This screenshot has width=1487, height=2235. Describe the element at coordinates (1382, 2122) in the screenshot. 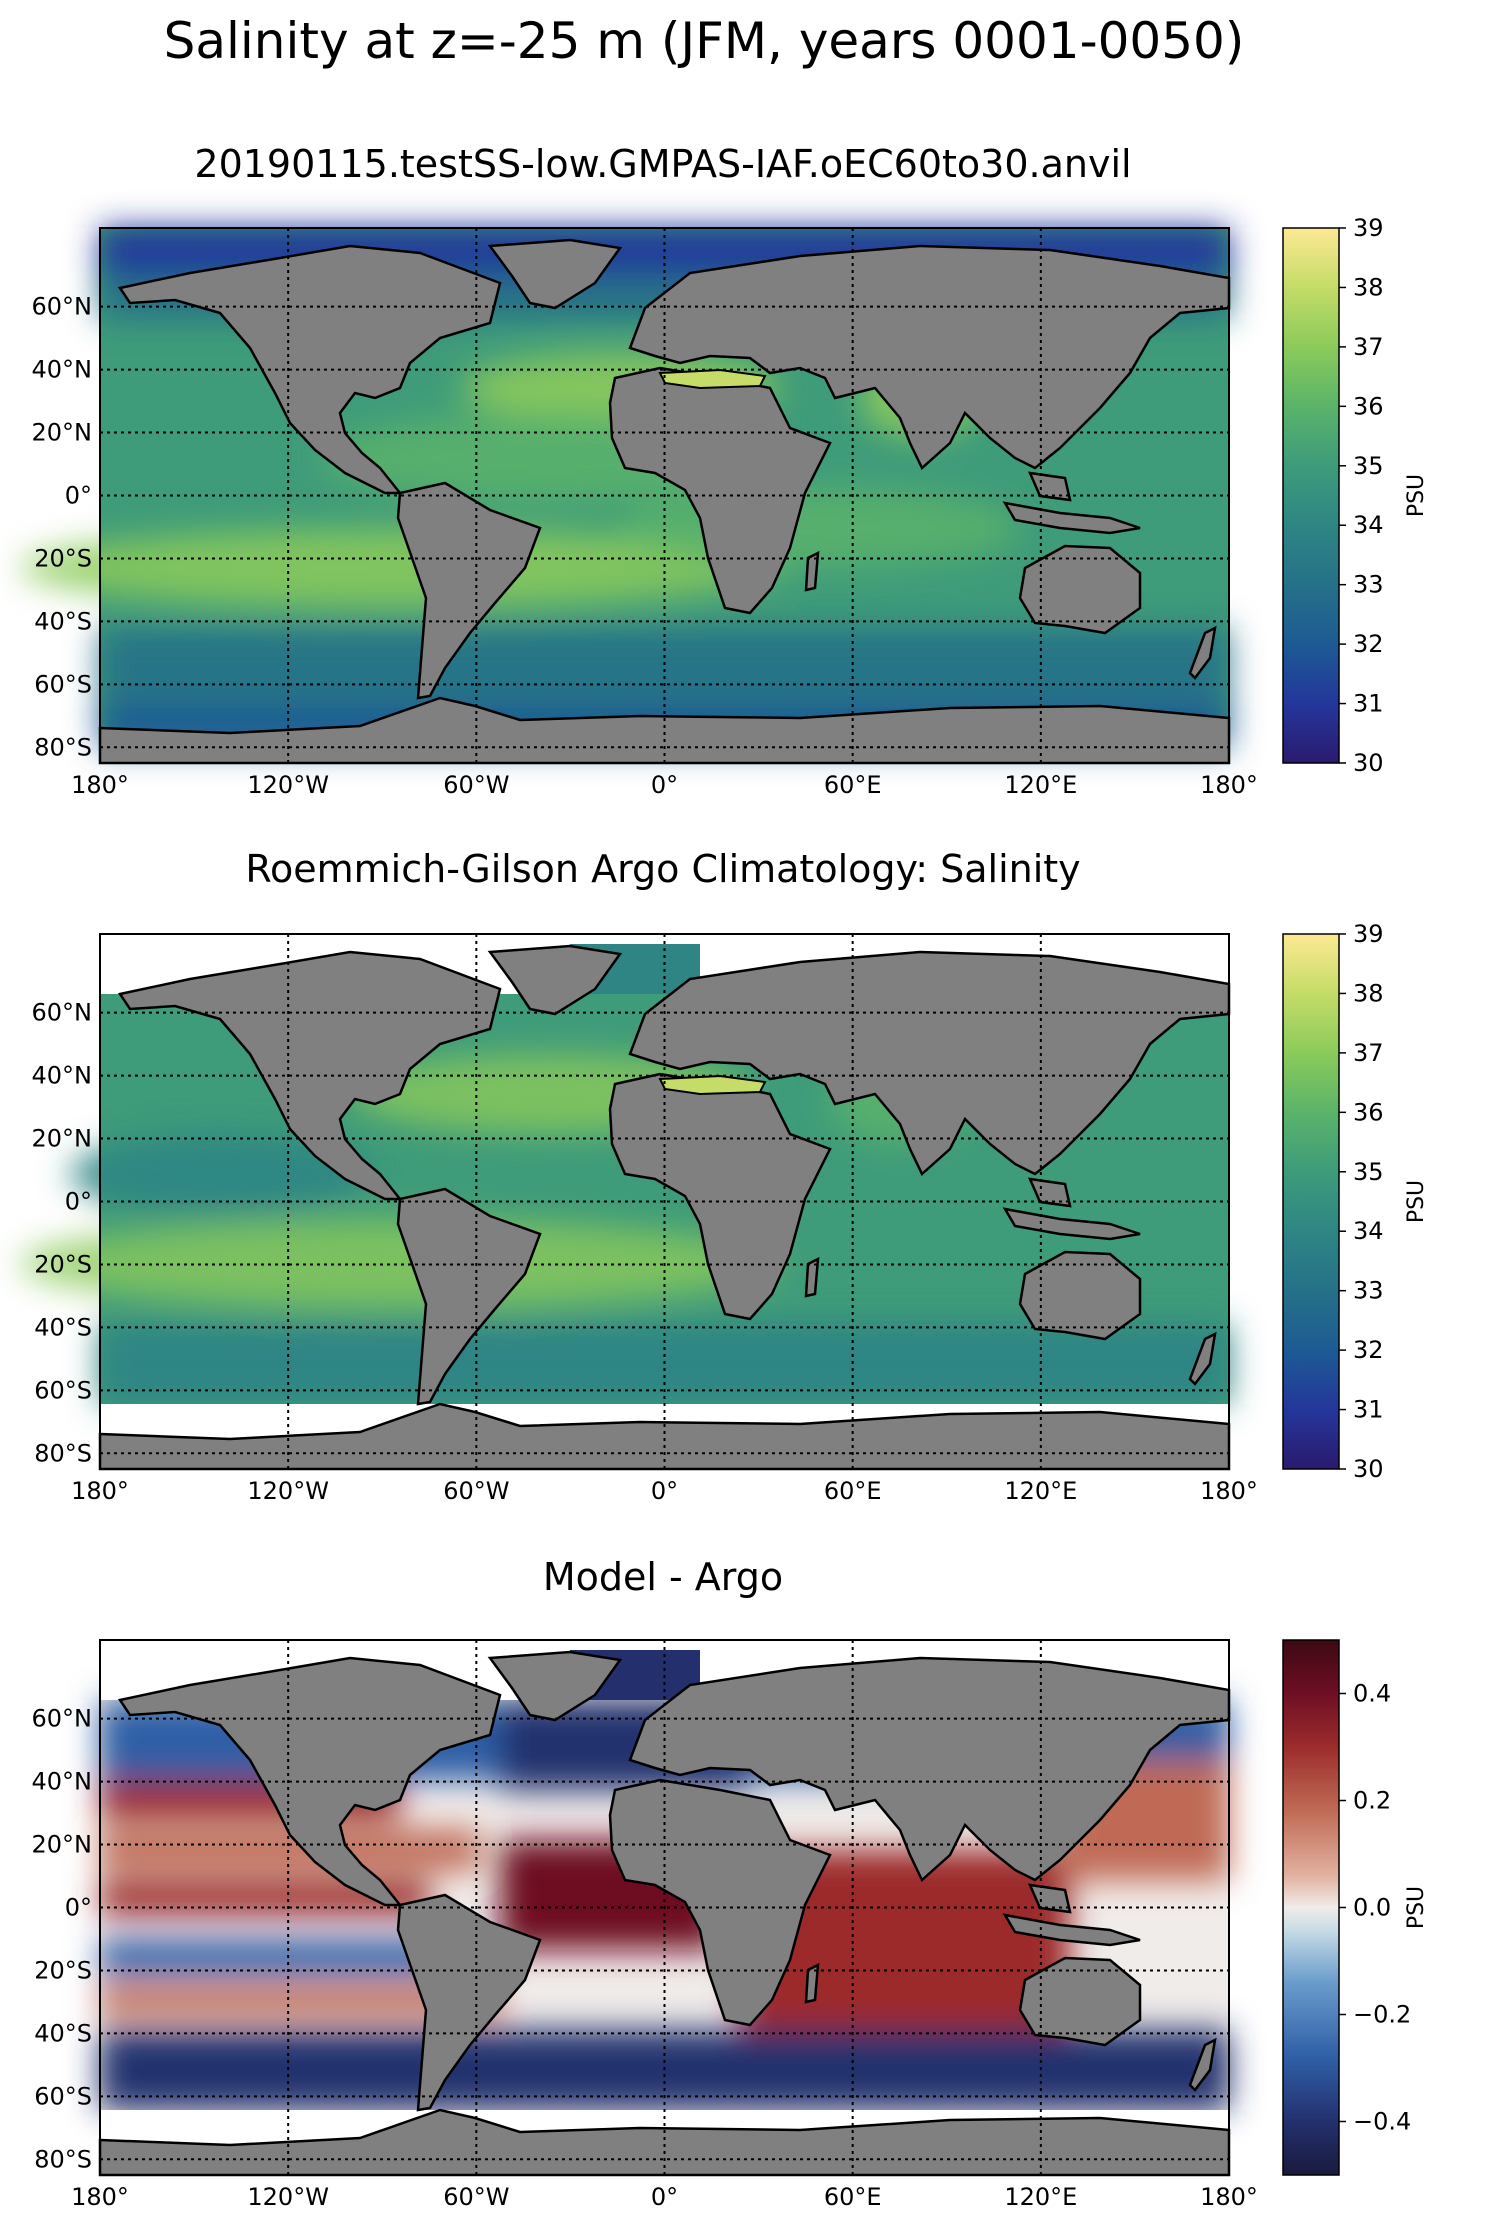

I see `colorbar-tick-label: −0.4` at that location.